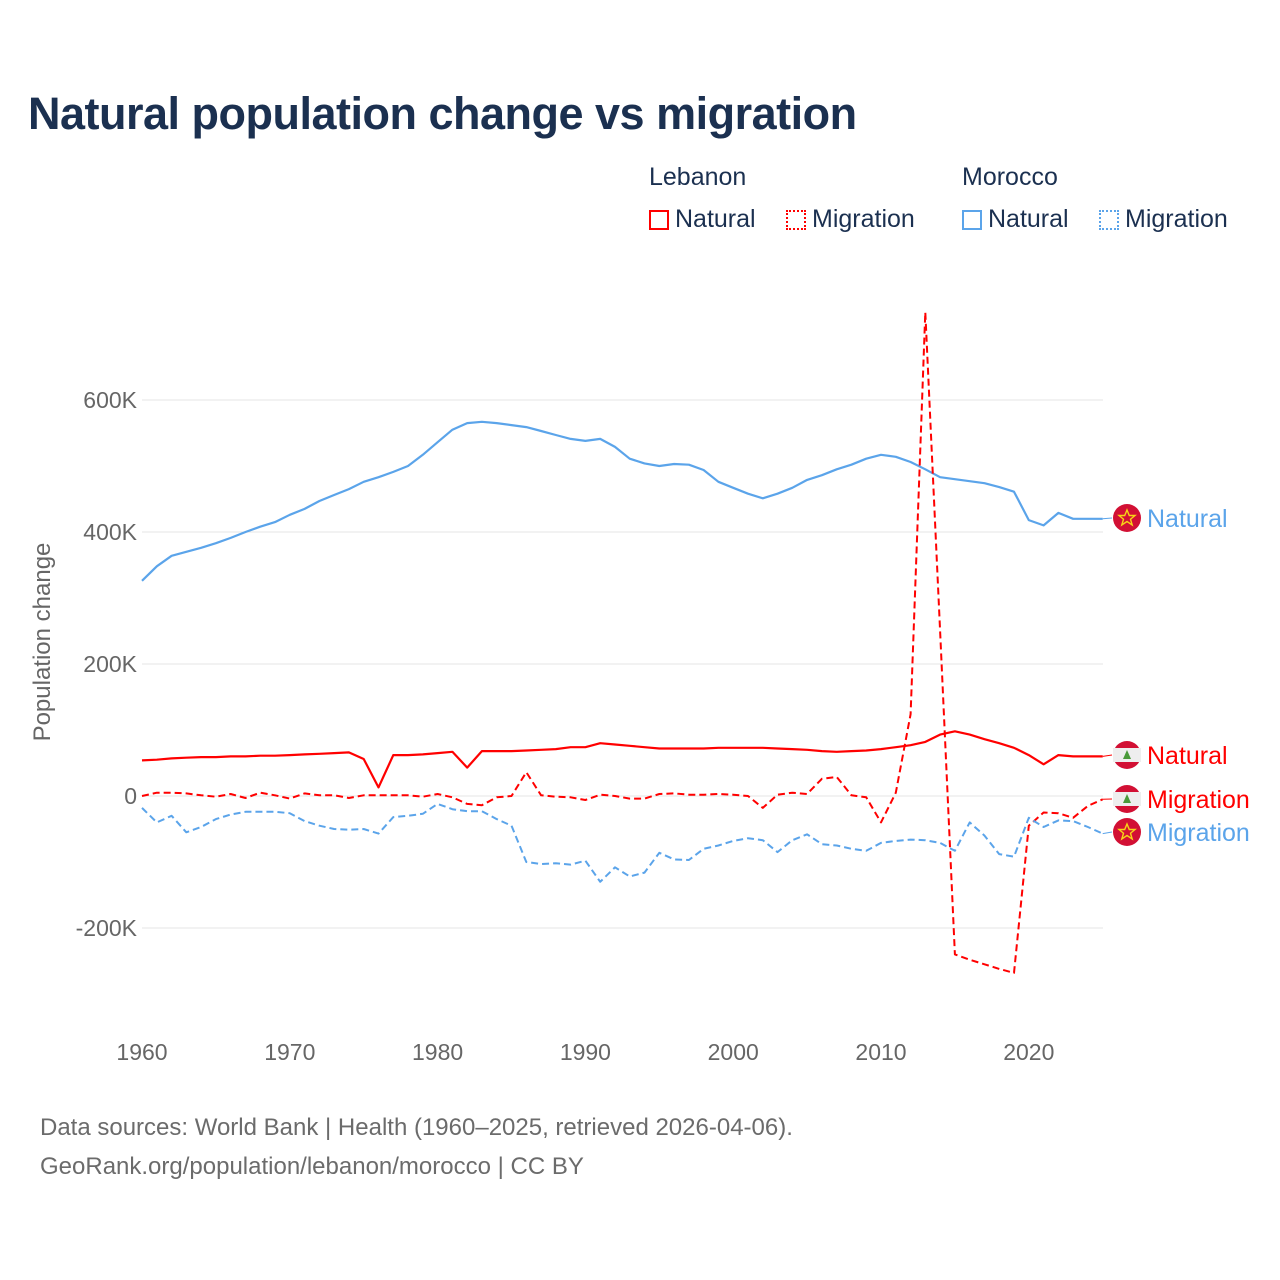 The height and width of the screenshot is (1280, 1280). Describe the element at coordinates (107, 928) in the screenshot. I see `y-tick-label: -200K` at that location.